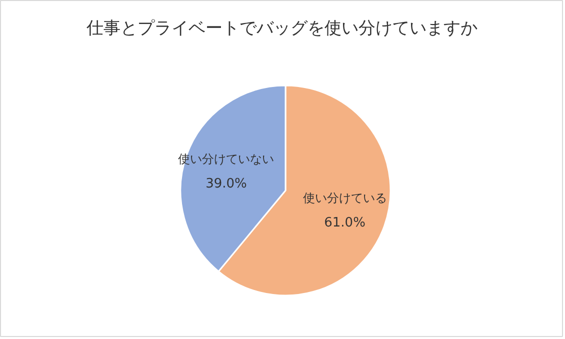 This screenshot has height=339, width=565. I want to click on data-label: 39.0%, so click(226, 184).